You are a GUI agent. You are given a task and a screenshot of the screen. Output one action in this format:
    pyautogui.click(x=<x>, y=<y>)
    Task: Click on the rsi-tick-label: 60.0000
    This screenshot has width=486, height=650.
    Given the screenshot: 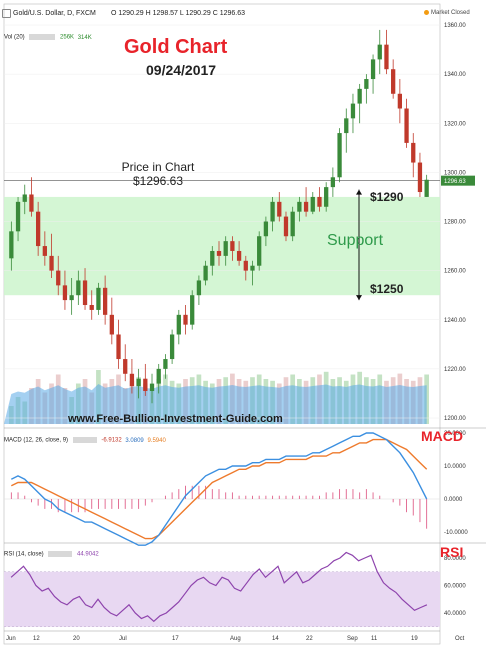 What is the action you would take?
    pyautogui.click(x=455, y=587)
    